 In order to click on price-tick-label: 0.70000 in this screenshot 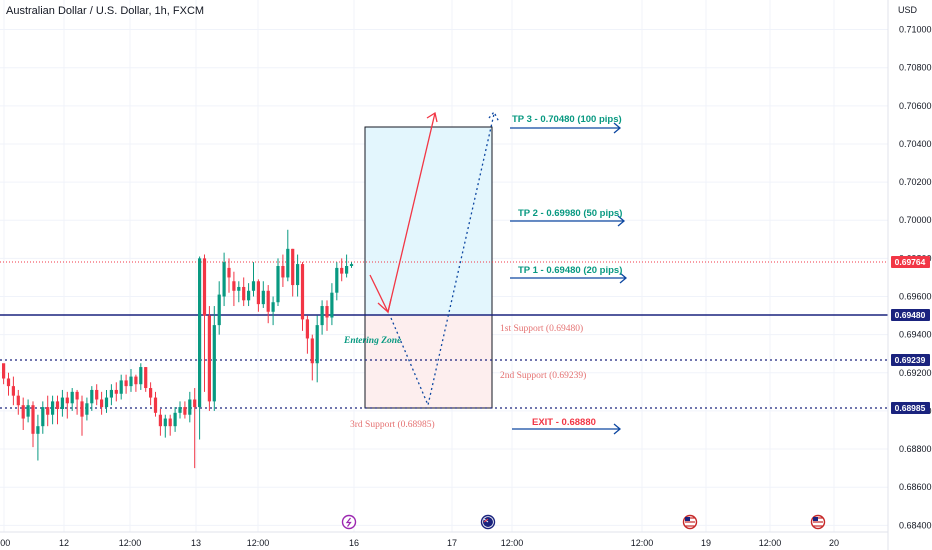, I will do `click(915, 220)`.